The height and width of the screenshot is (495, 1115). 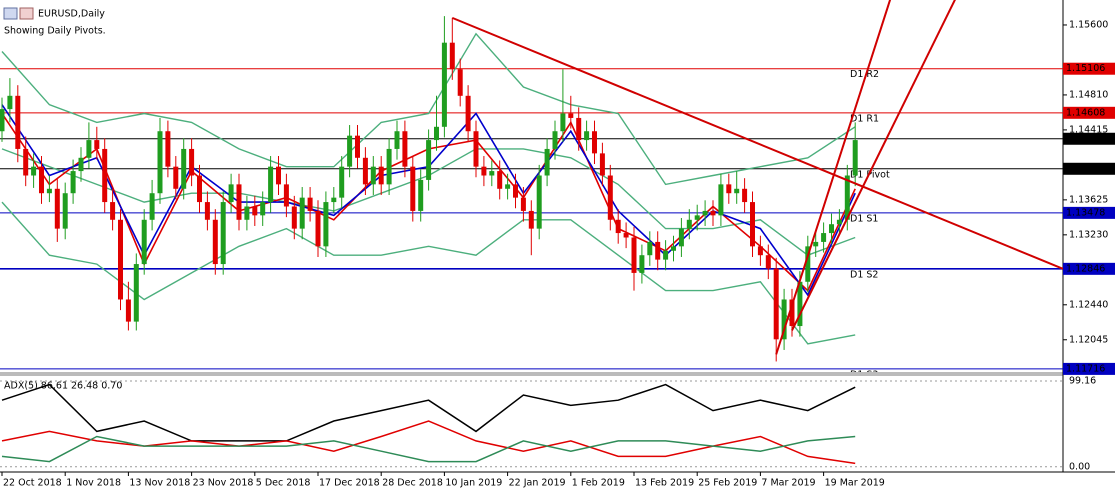 I want to click on pane-separator, so click(x=531, y=374).